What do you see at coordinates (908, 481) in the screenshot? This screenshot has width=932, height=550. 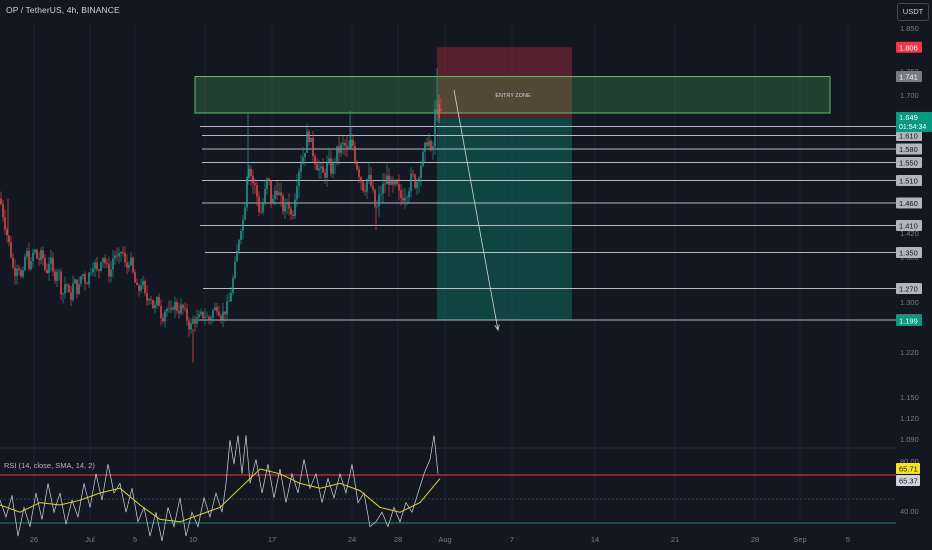 I see `rsi-sma-tag: 65.37` at bounding box center [908, 481].